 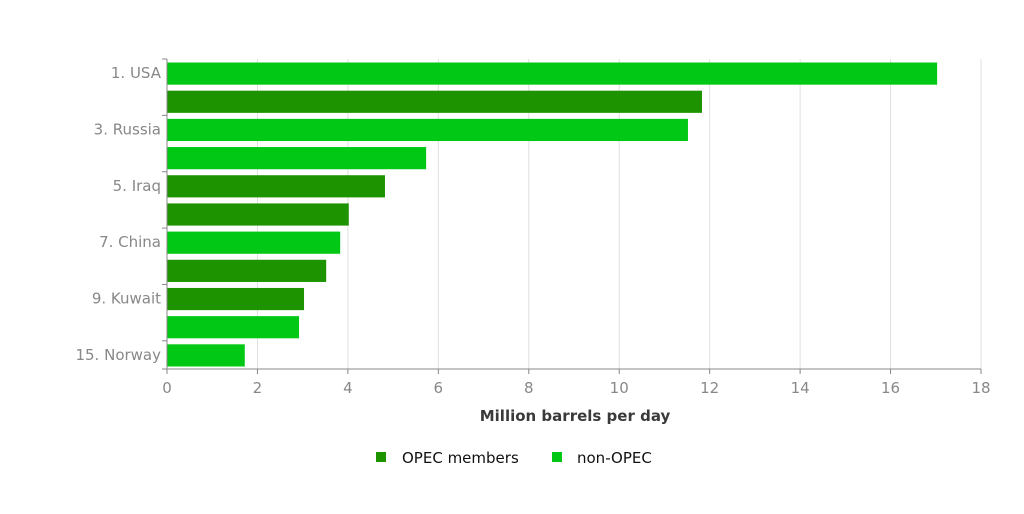 What do you see at coordinates (800, 388) in the screenshot?
I see `x-tick-label: 14` at bounding box center [800, 388].